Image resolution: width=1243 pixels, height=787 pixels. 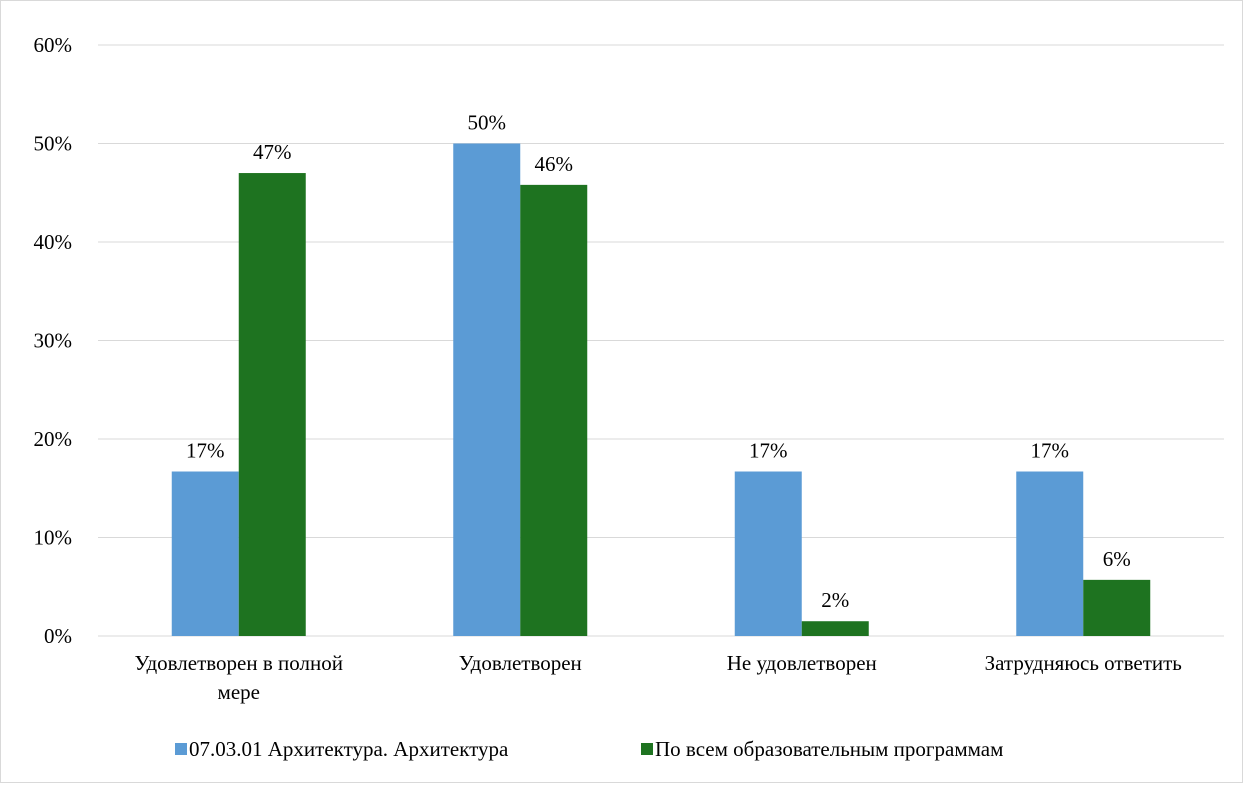 What do you see at coordinates (58, 636) in the screenshot?
I see `y-tick-label: 0%` at bounding box center [58, 636].